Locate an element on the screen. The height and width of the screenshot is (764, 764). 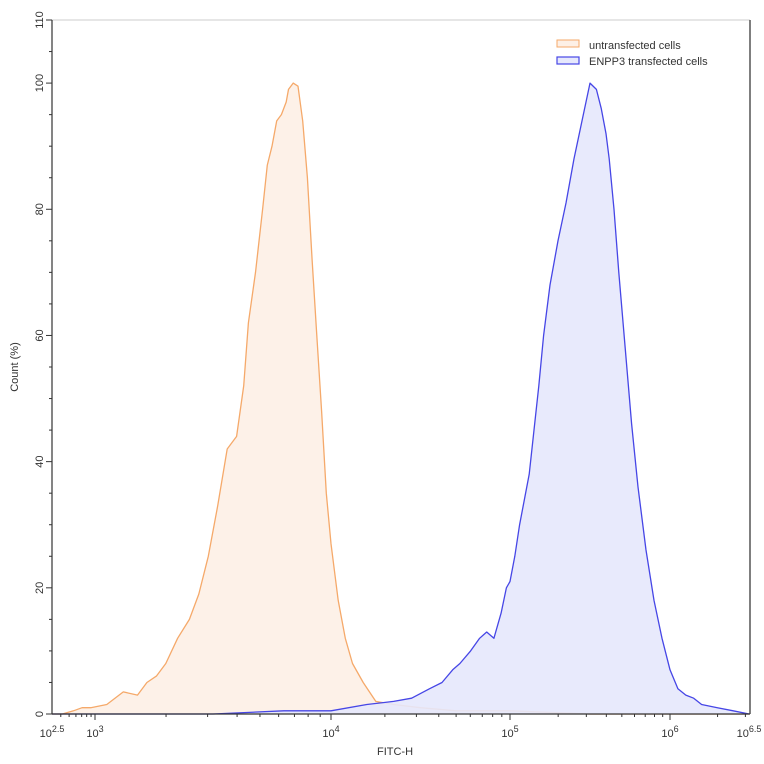
y-axis-label: Count (%) is located at coordinates (15, 367).